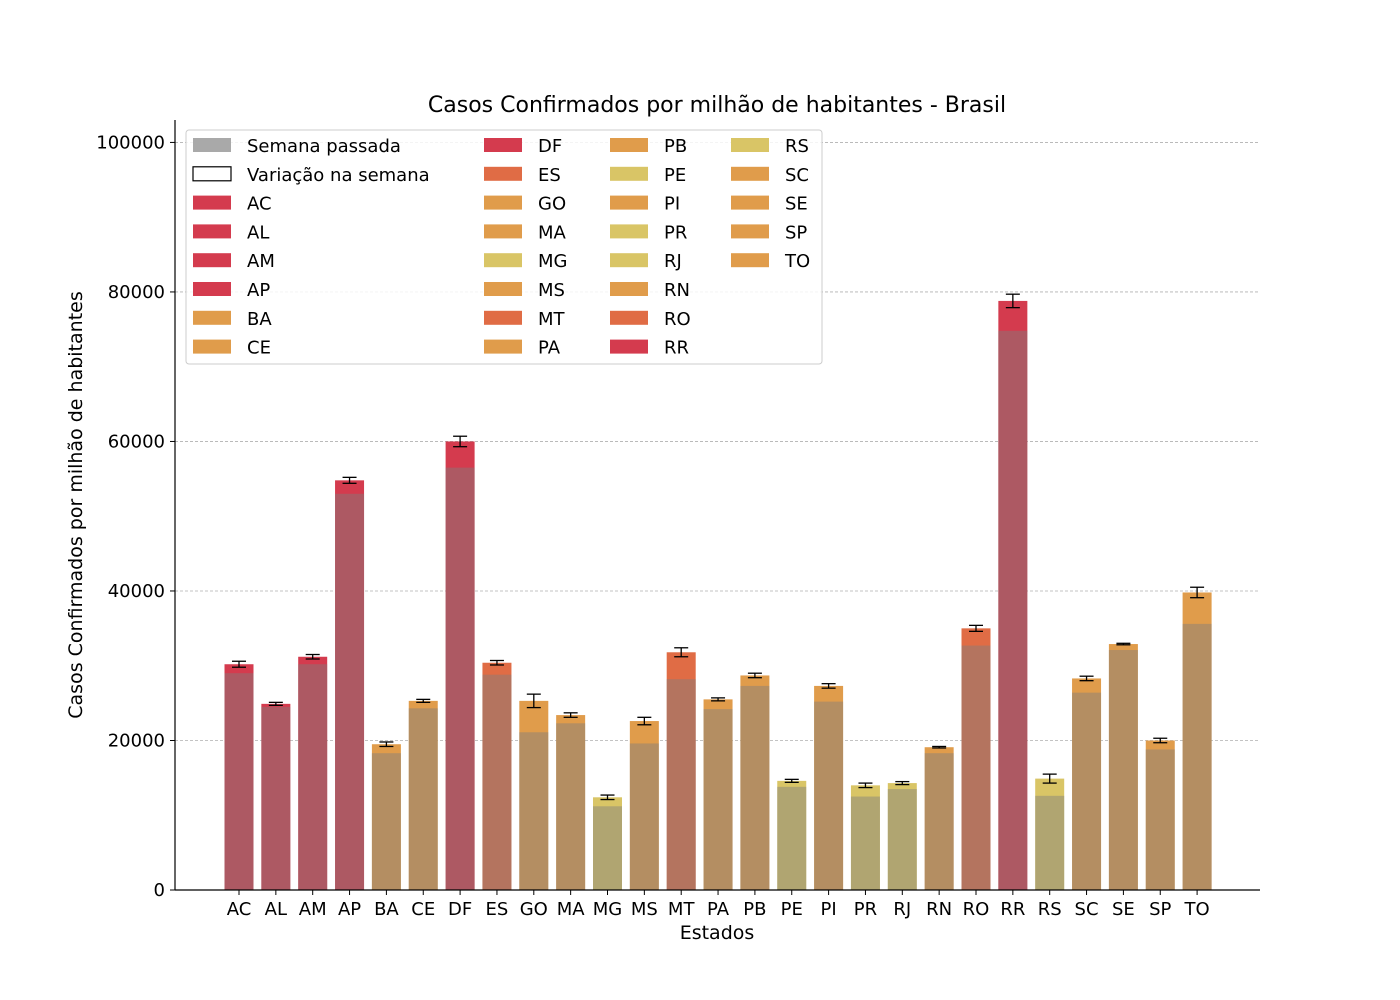 This screenshot has width=1400, height=1000. Describe the element at coordinates (522, 348) in the screenshot. I see `legend-entry: PA` at that location.